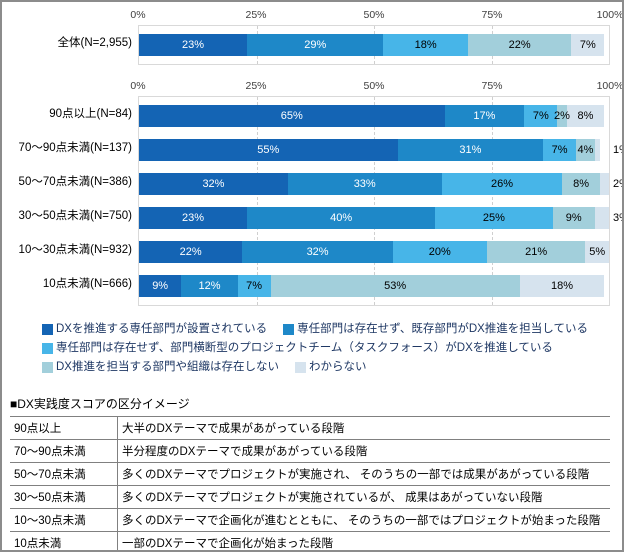 Image resolution: width=624 pixels, height=552 pixels. I want to click on stacked-bar: 23% 40% 25% 9%, so click(374, 218).